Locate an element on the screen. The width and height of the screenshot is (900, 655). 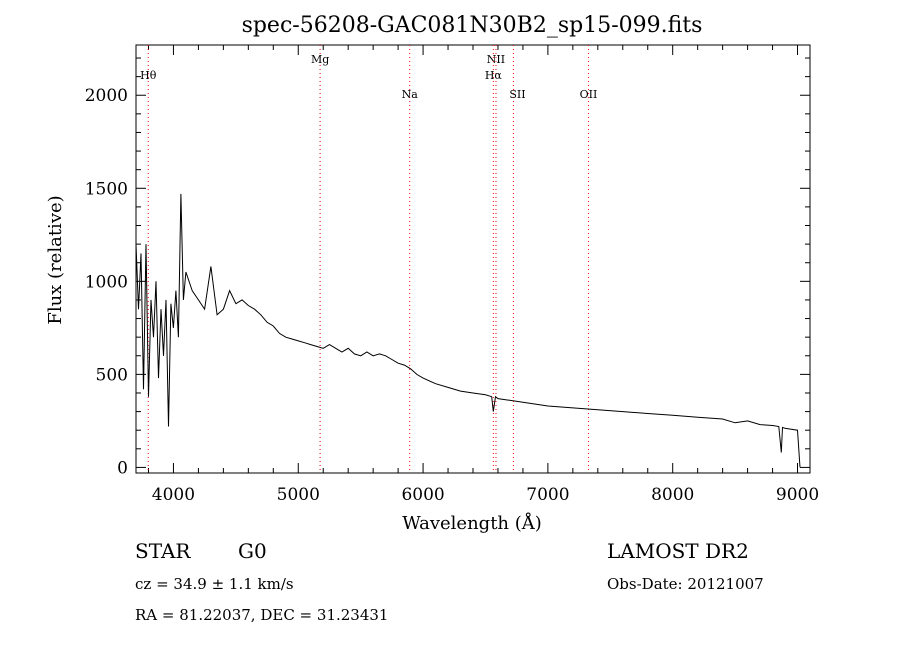
spectral-line-label: Mg is located at coordinates (320, 59).